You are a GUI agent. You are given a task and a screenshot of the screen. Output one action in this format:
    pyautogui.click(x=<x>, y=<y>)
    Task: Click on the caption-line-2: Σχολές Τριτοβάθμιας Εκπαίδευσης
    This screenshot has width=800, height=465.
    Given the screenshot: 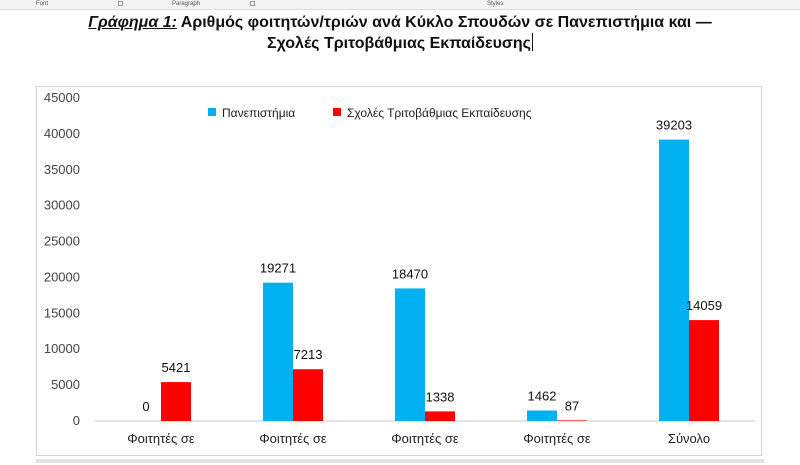 What is the action you would take?
    pyautogui.click(x=400, y=43)
    